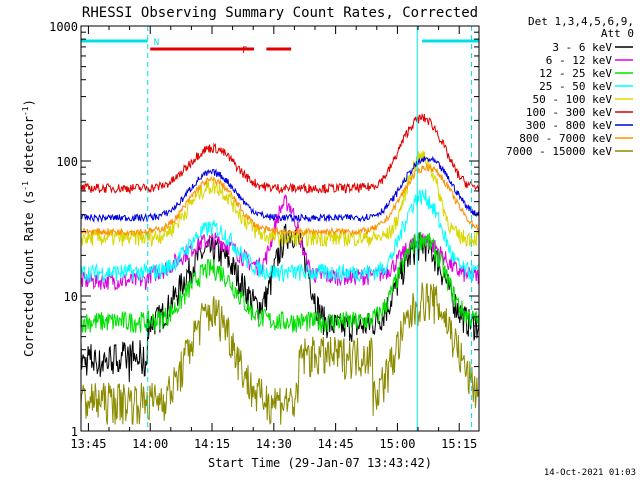  What do you see at coordinates (71, 297) in the screenshot?
I see `y-tick-label-2: 10` at bounding box center [71, 297].